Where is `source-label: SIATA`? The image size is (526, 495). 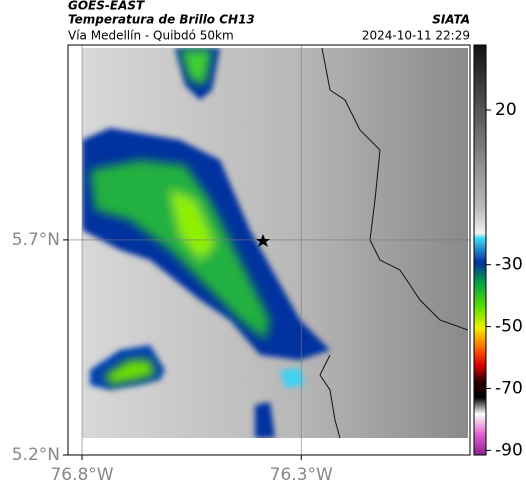 source-label: SIATA is located at coordinates (451, 20).